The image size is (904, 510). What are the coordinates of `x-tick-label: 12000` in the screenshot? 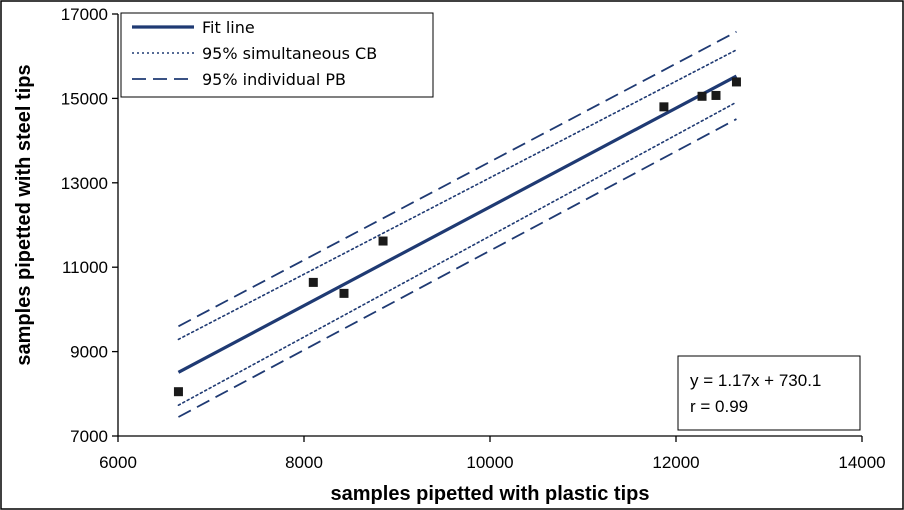 It's located at (675, 462).